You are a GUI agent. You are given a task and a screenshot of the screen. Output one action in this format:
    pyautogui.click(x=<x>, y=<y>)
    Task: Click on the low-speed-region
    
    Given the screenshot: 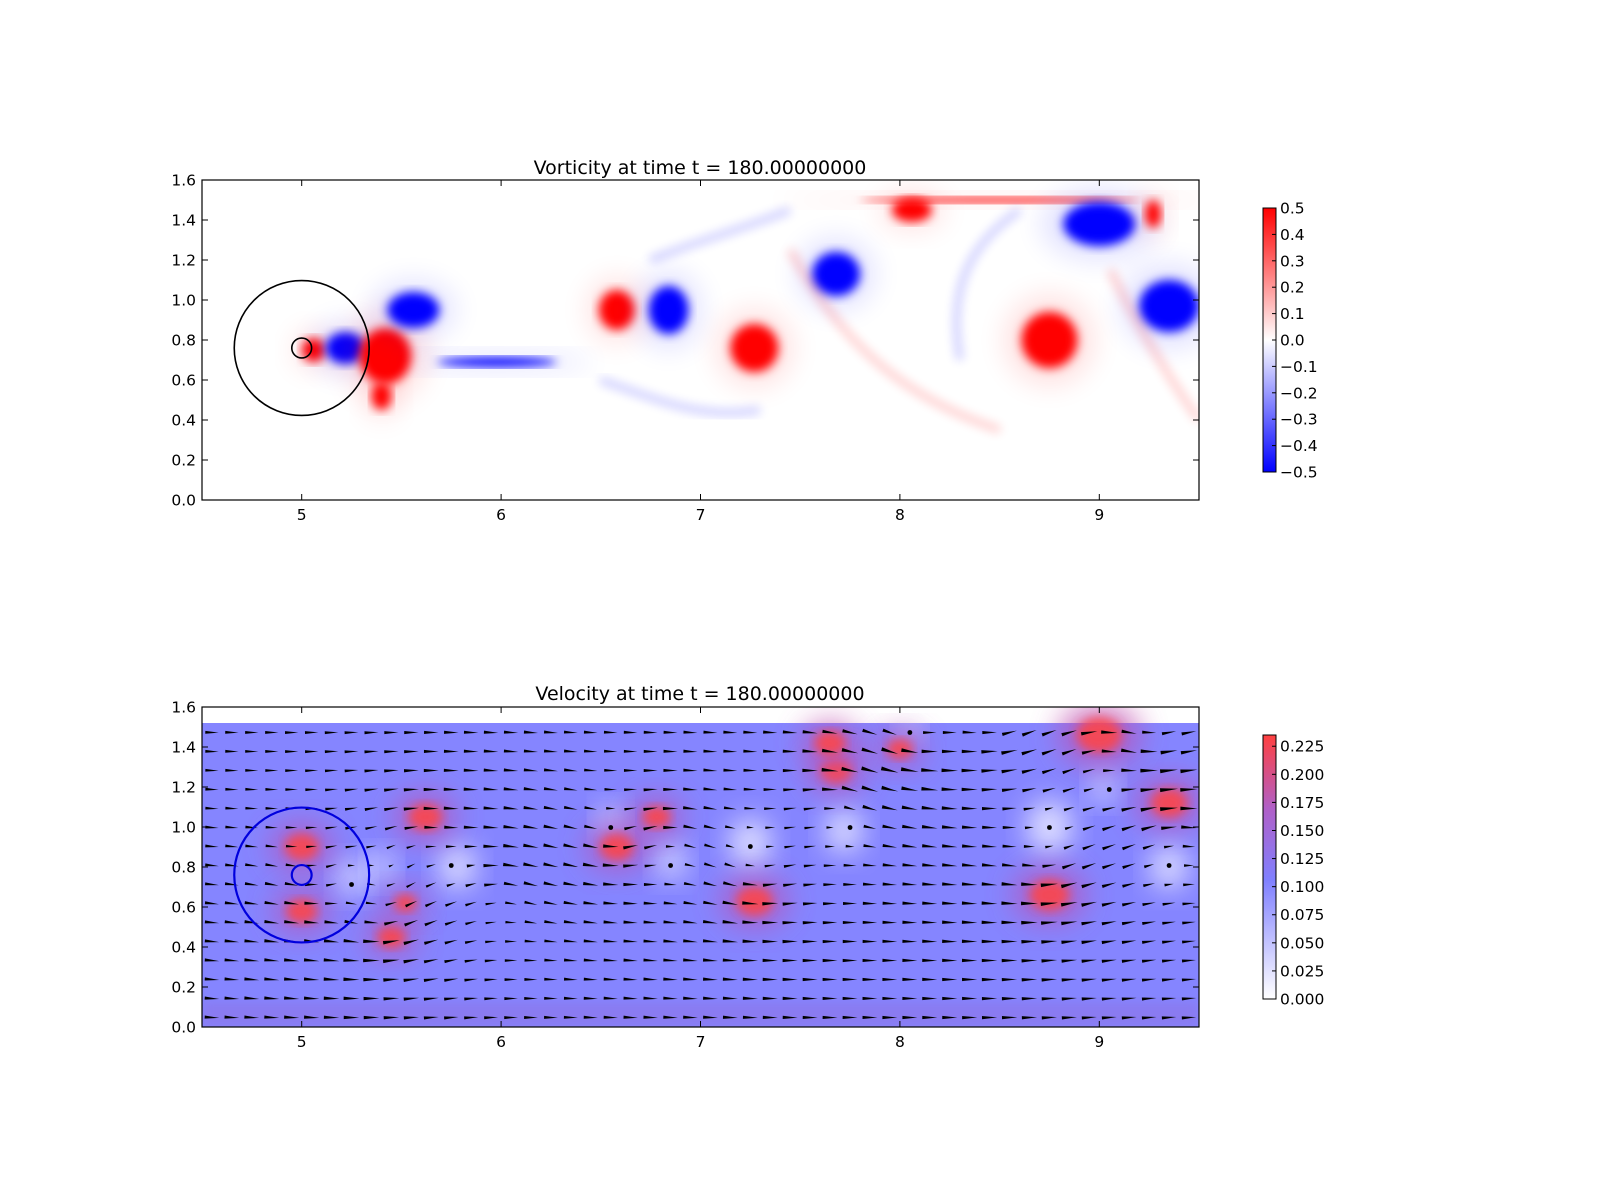 What is the action you would take?
    pyautogui.click(x=670, y=861)
    